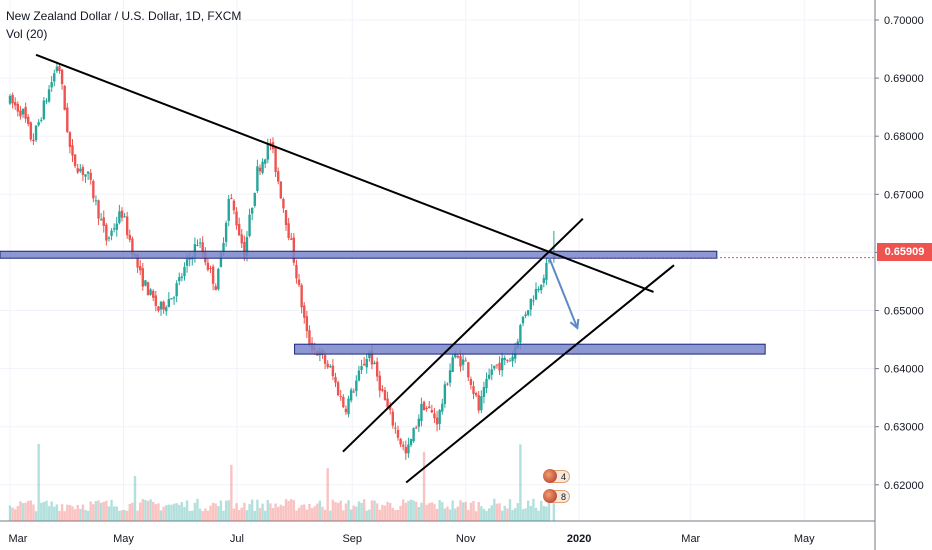 The height and width of the screenshot is (550, 932). Describe the element at coordinates (237, 539) in the screenshot. I see `x-tick-label: Jul` at that location.